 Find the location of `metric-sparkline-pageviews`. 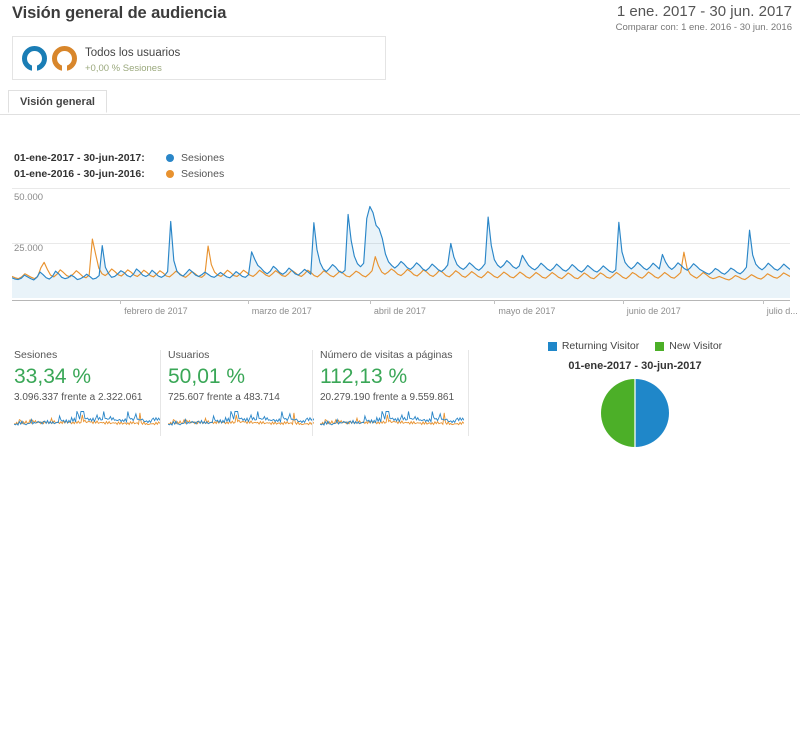

metric-sparkline-pageviews is located at coordinates (392, 418).